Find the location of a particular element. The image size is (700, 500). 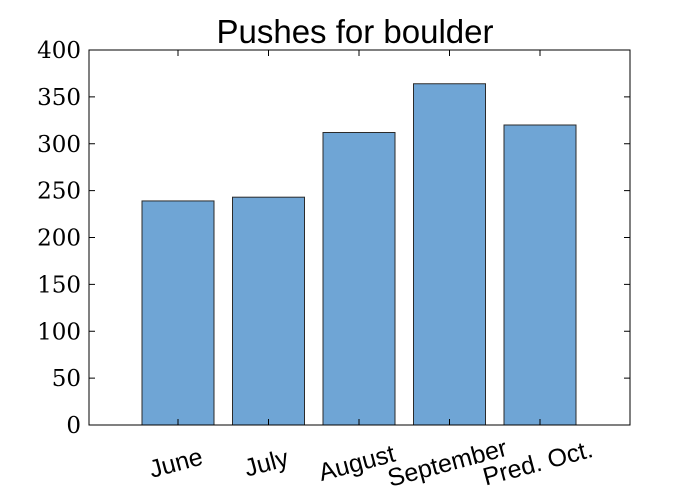

y-tick-label: 100 is located at coordinates (59, 332).